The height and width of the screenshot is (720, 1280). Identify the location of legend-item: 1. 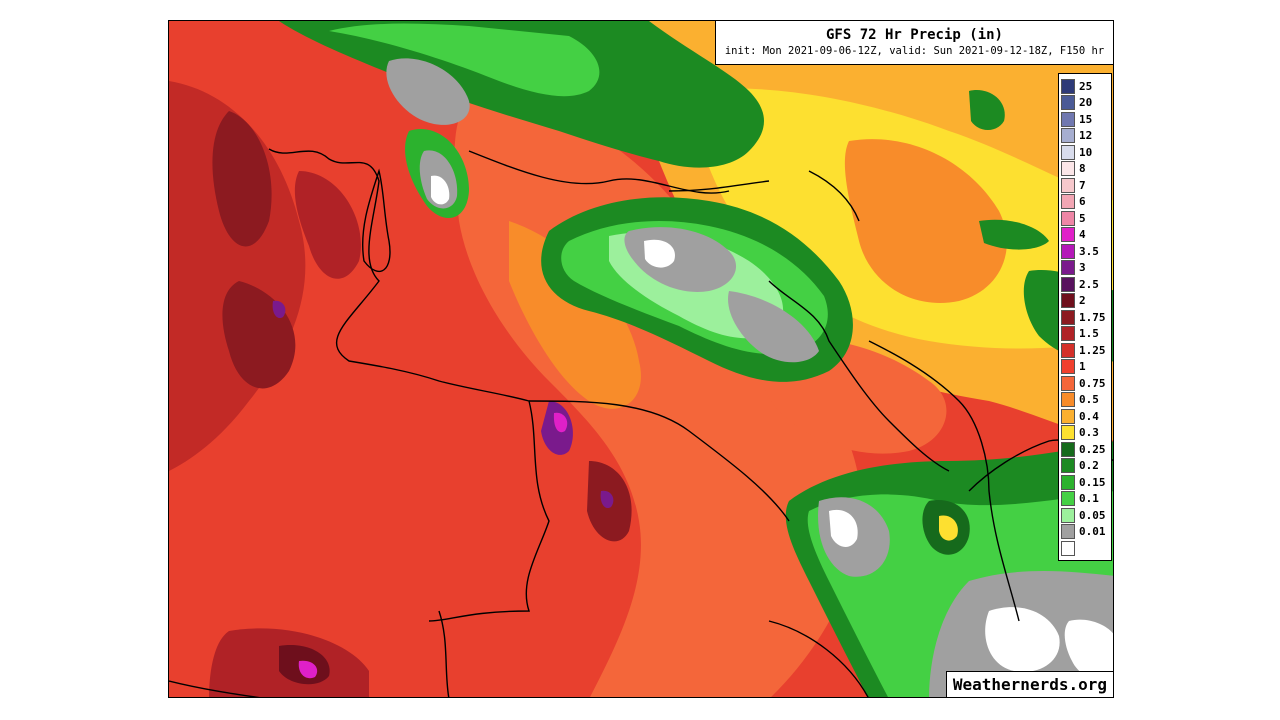
(1073, 367).